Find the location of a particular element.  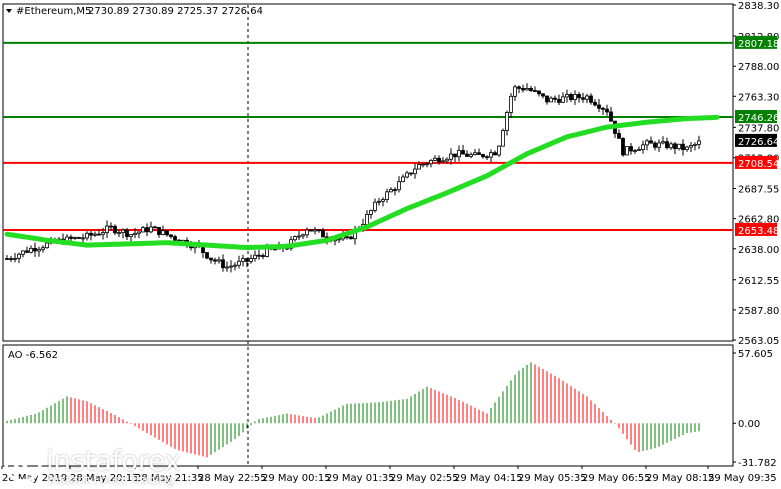

y-tick-label: 2638.00 is located at coordinates (758, 250).